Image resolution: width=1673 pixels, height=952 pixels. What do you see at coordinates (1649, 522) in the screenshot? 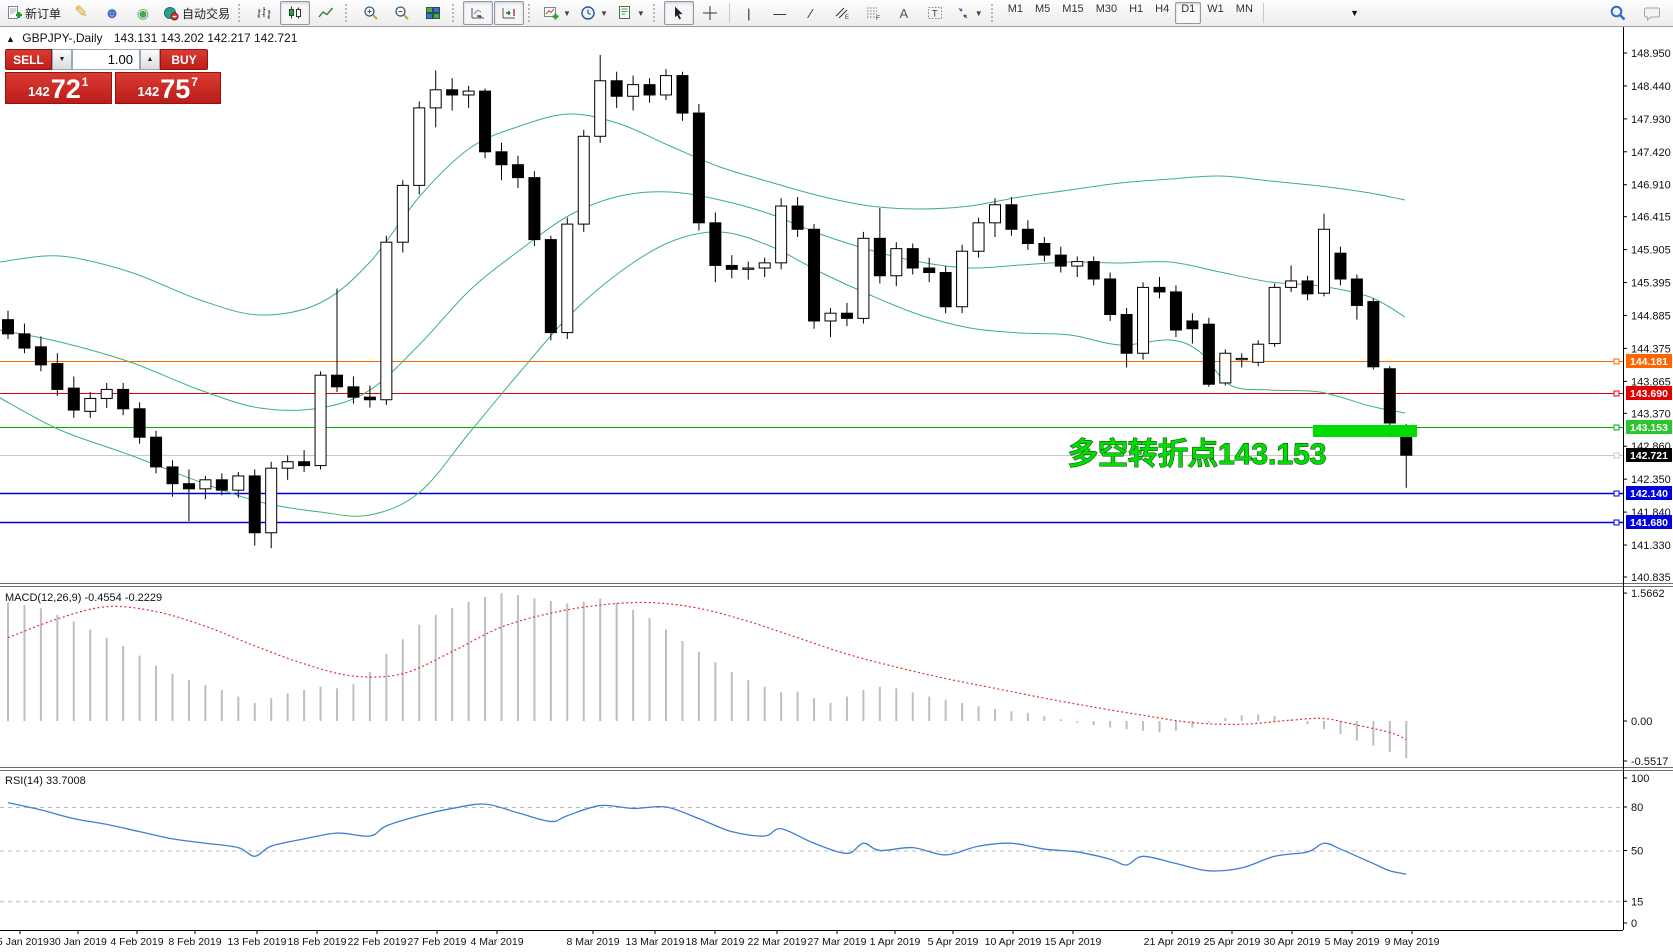
I see `price-axis-tag-141.680` at bounding box center [1649, 522].